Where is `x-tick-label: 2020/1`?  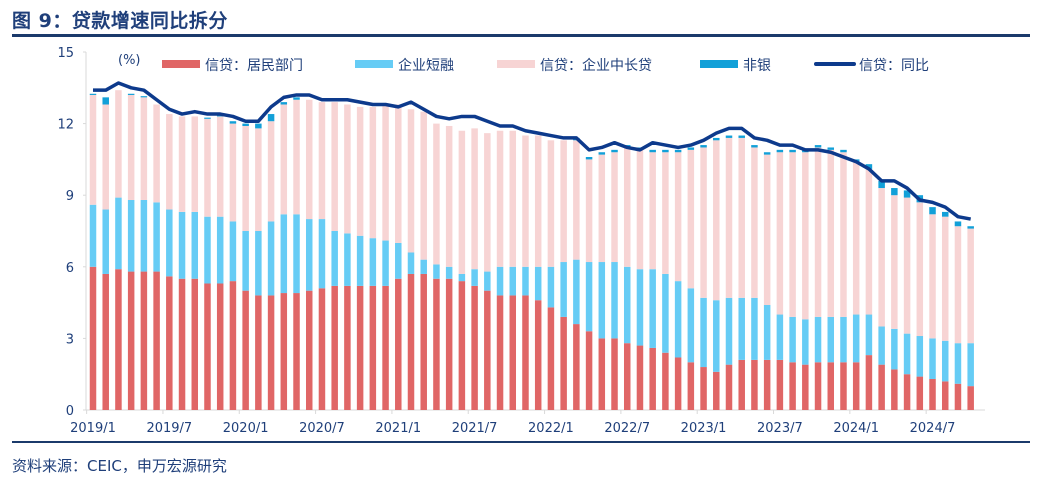 x-tick-label: 2020/1 is located at coordinates (246, 428).